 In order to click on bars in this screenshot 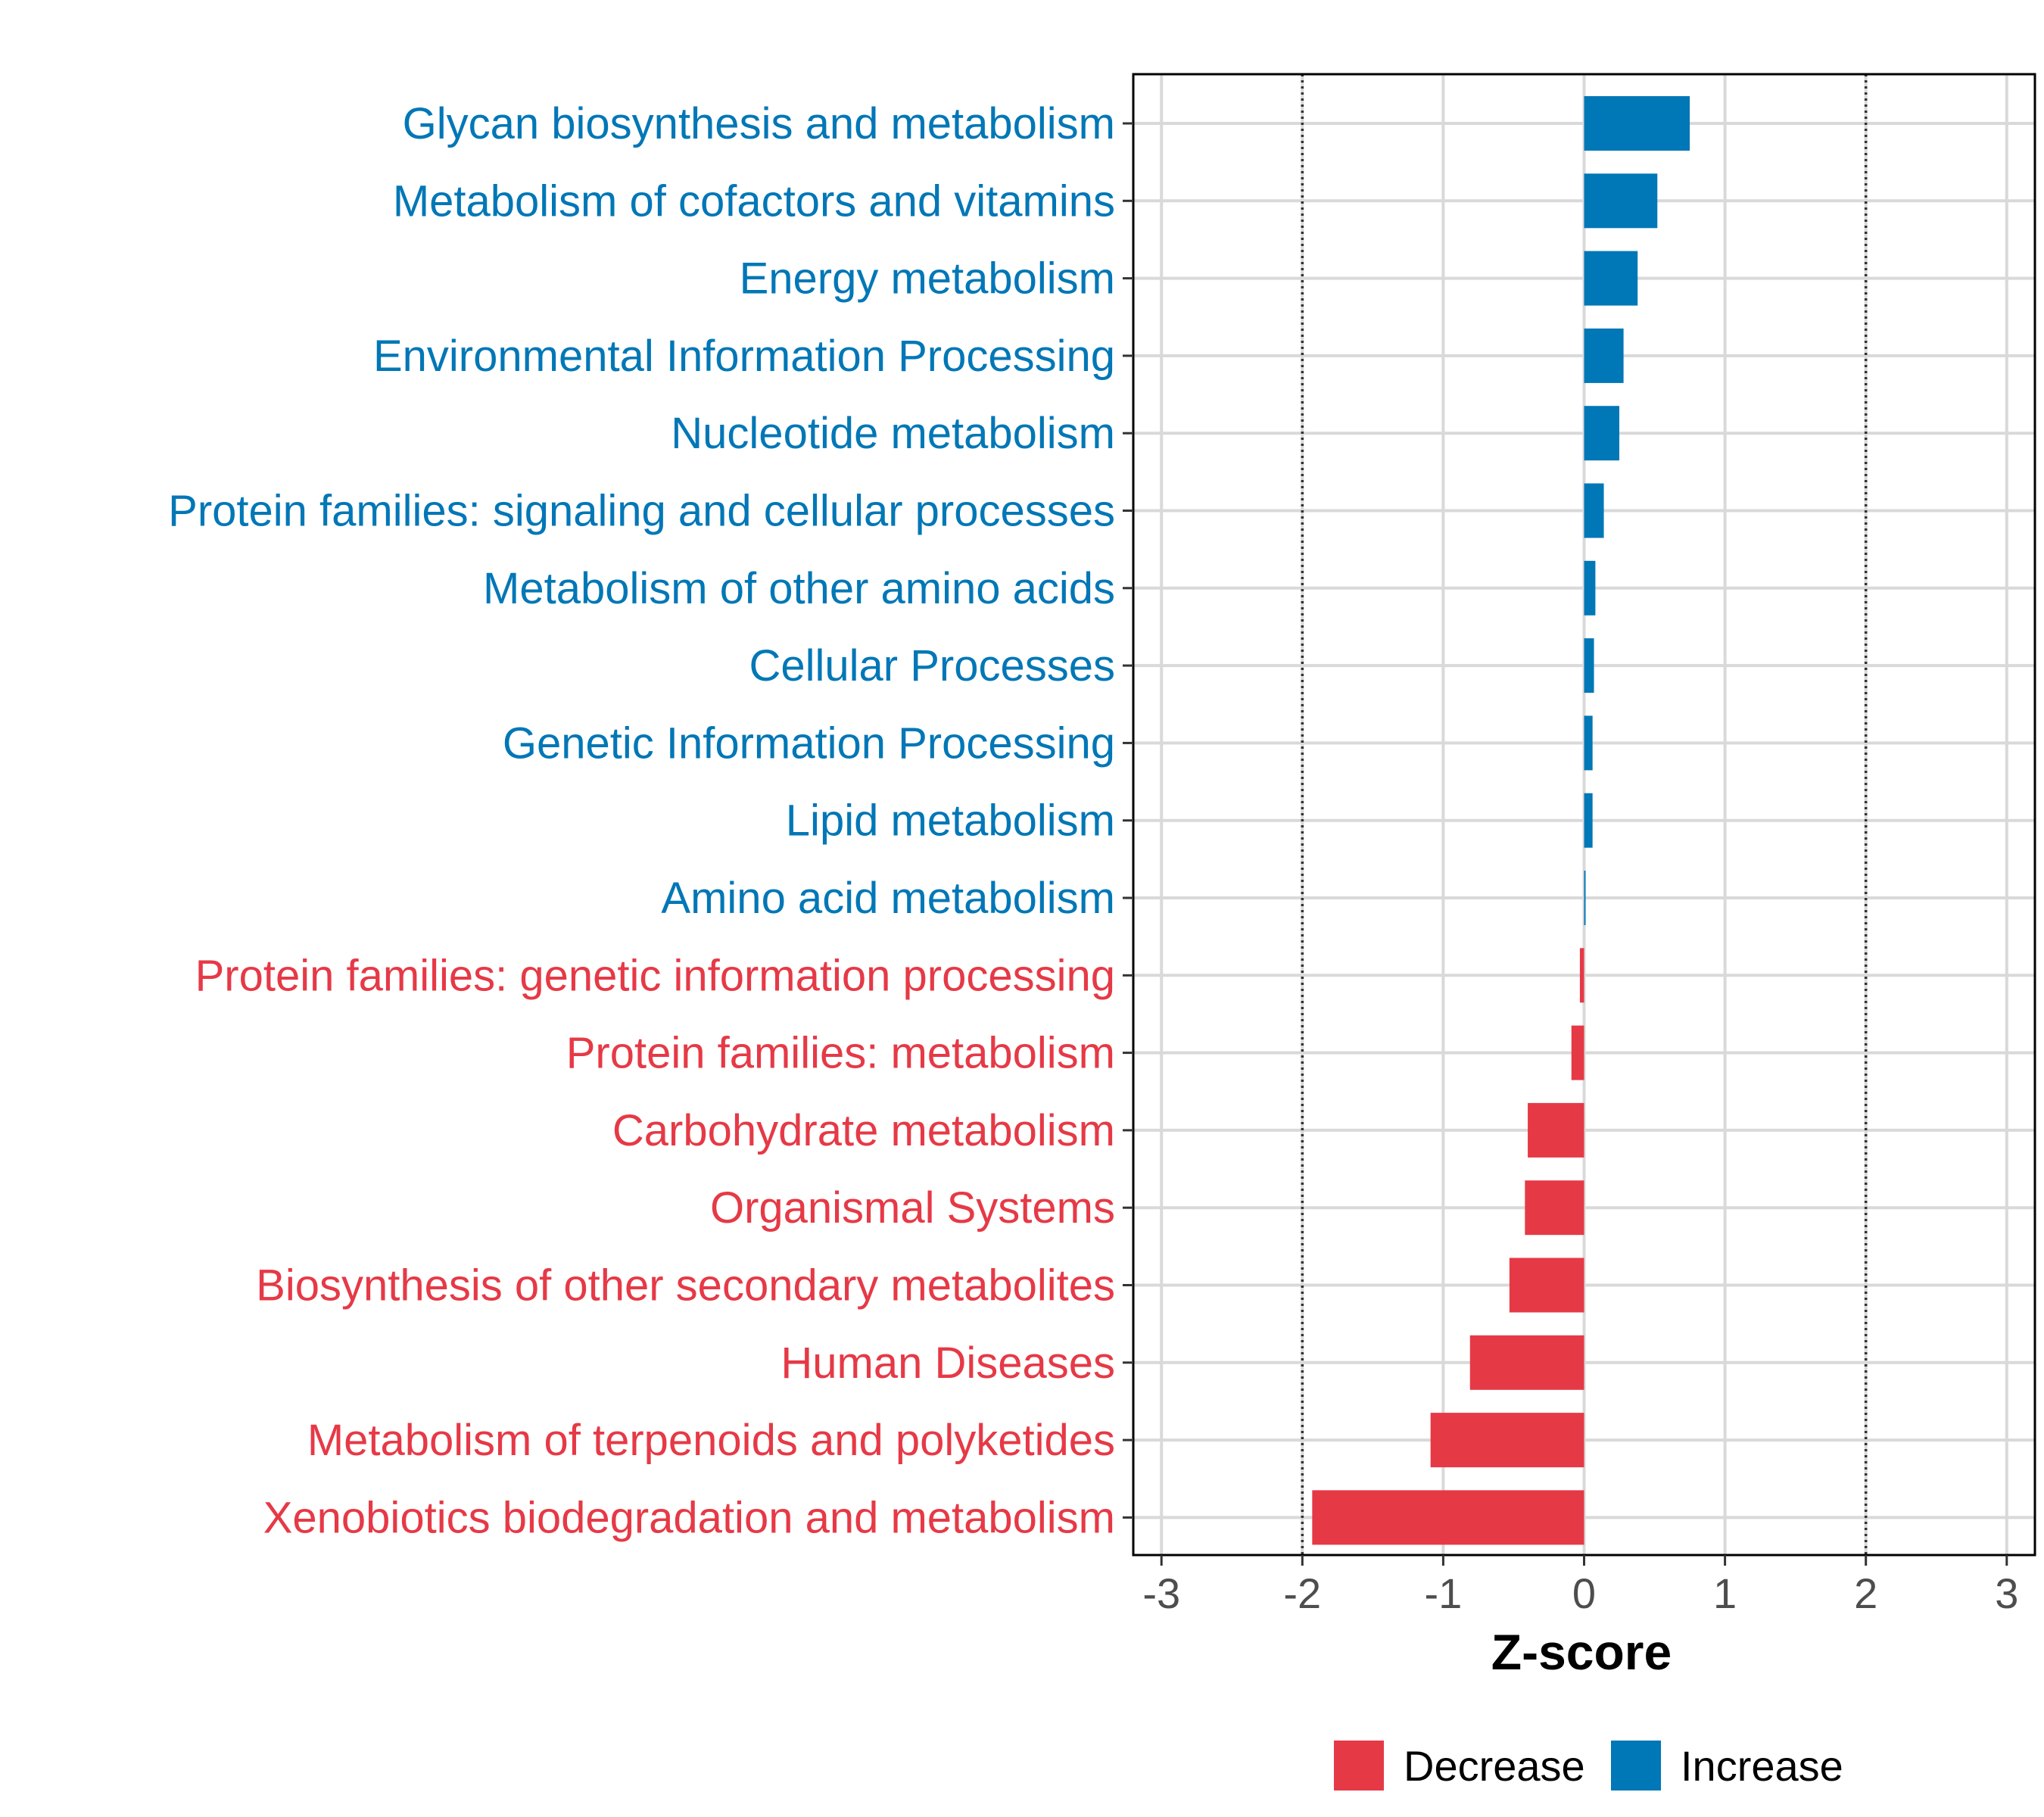, I will do `click(1501, 821)`.